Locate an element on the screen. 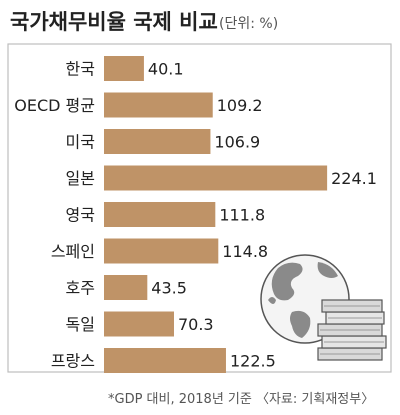  category-label: 독일 is located at coordinates (80, 324).